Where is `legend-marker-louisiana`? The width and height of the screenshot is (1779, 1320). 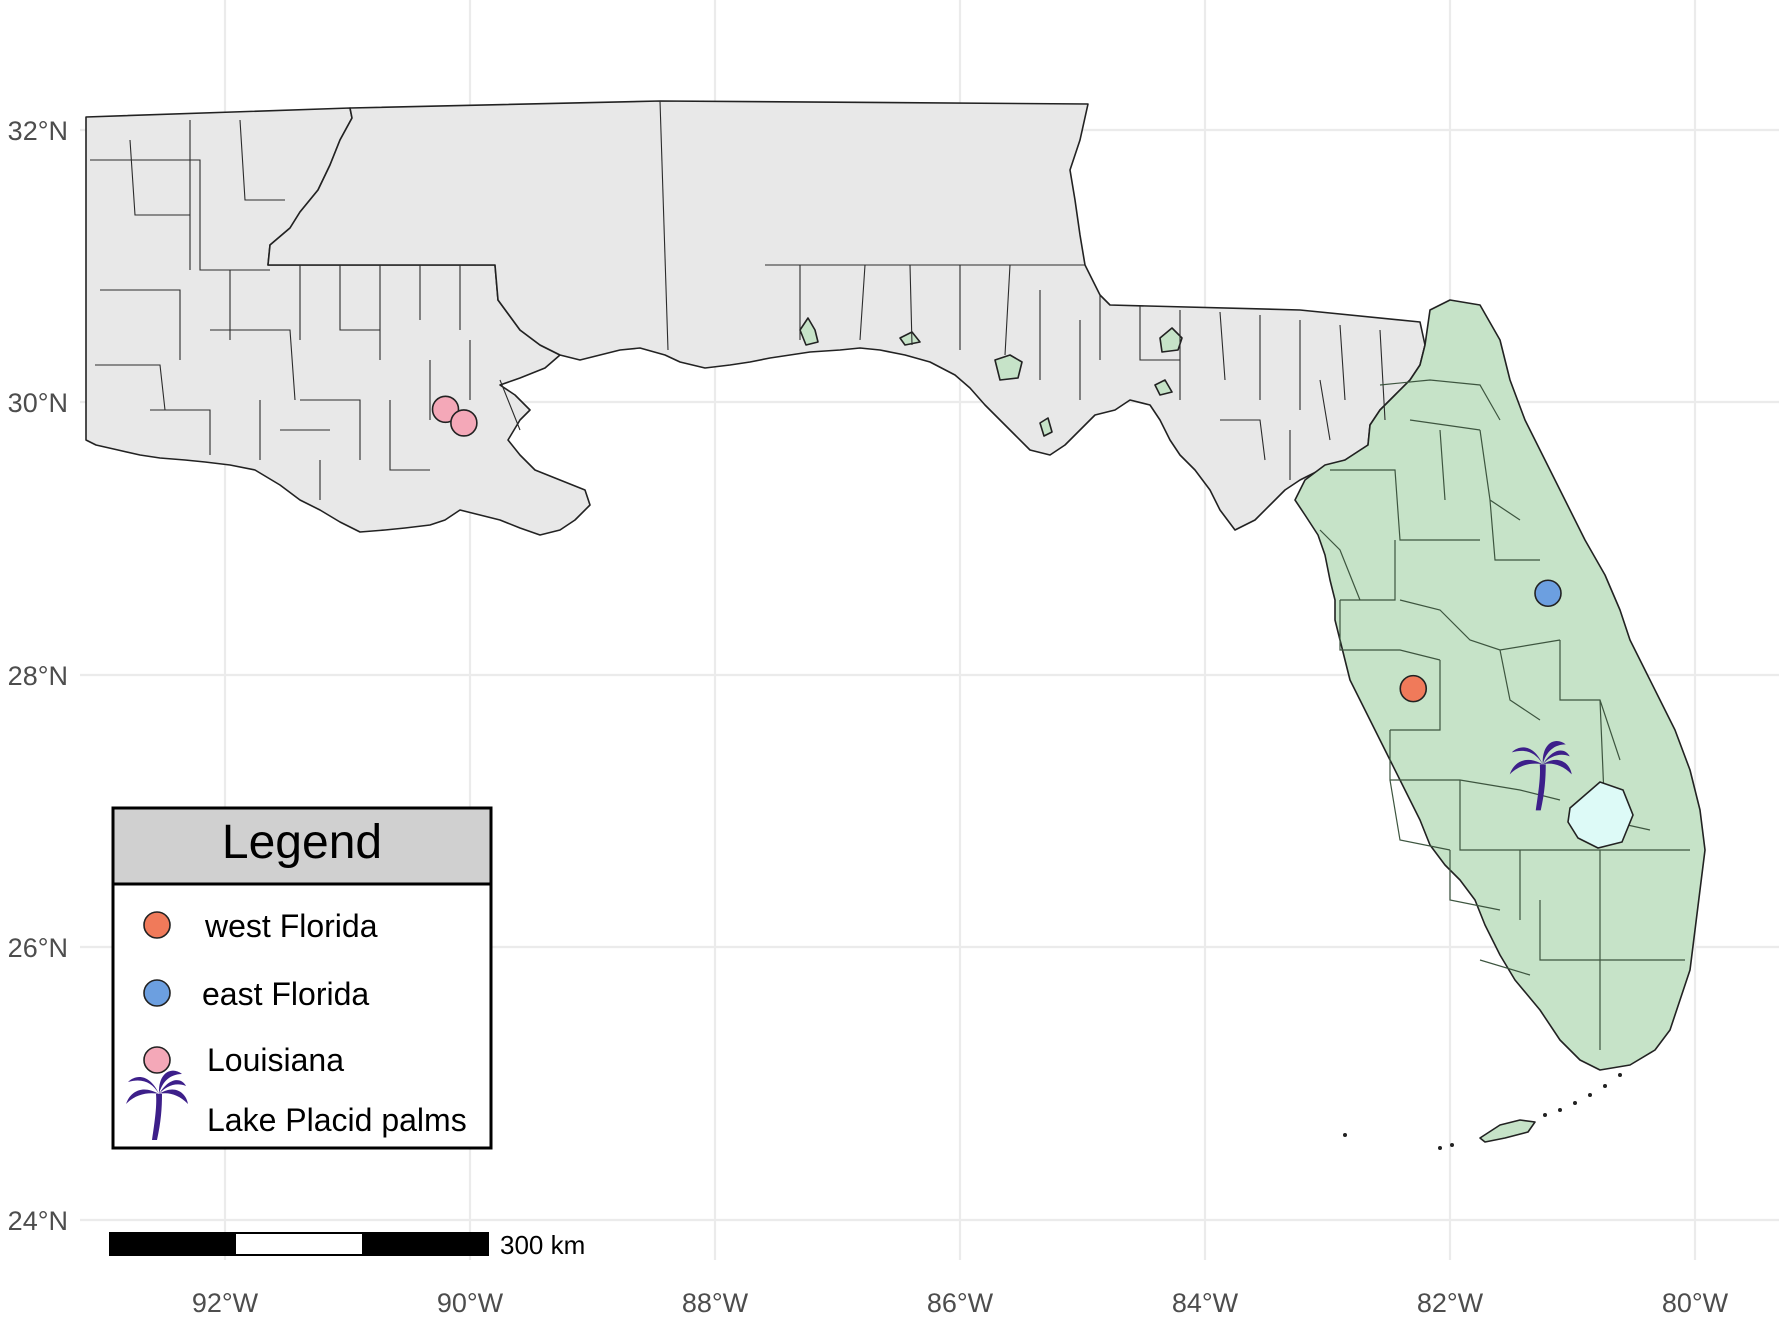
legend-marker-louisiana is located at coordinates (157, 1060).